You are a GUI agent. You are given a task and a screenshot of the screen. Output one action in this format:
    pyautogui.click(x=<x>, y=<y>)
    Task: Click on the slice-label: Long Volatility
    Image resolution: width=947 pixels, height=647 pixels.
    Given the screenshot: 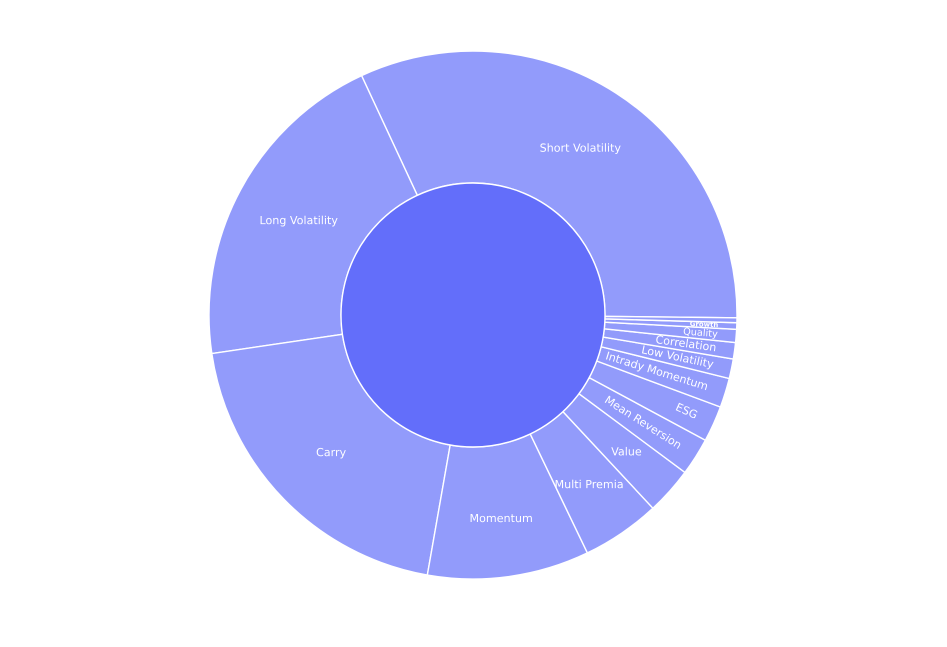 What is the action you would take?
    pyautogui.click(x=299, y=221)
    